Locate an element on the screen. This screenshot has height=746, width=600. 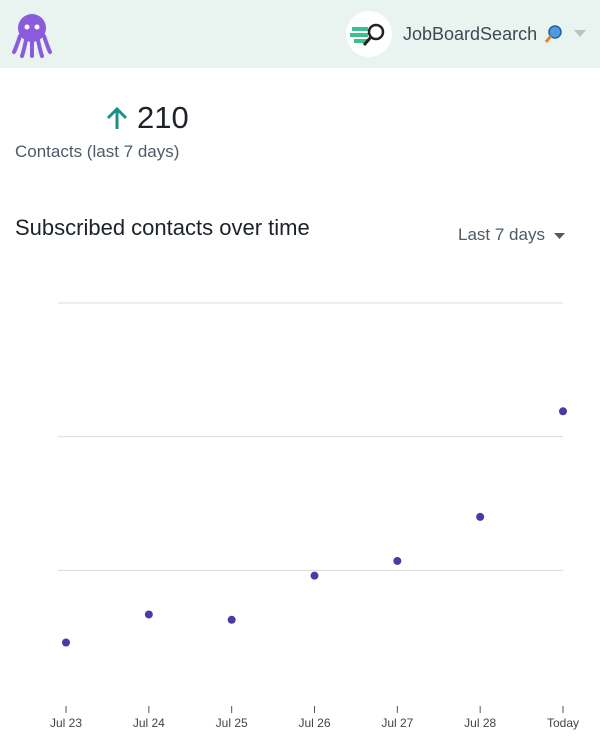
top-bar: JobBoardSearch is located at coordinates (300, 34).